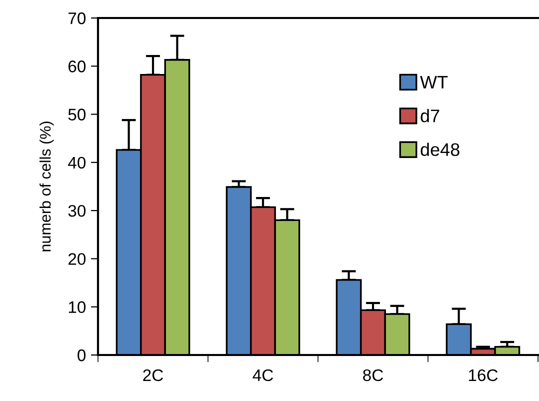 Image resolution: width=539 pixels, height=401 pixels. Describe the element at coordinates (434, 82) in the screenshot. I see `legend-label: WT` at that location.